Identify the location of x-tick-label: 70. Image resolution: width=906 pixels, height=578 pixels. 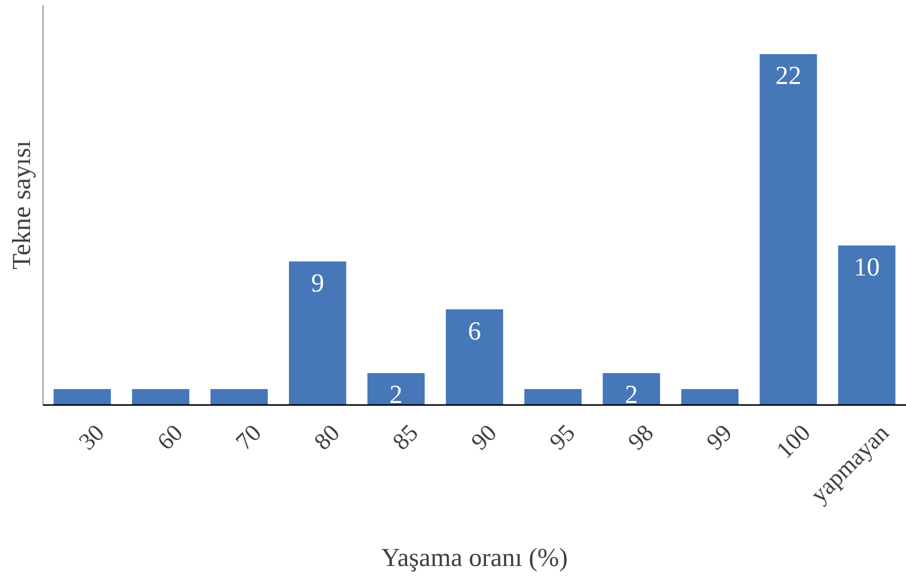
(249, 438).